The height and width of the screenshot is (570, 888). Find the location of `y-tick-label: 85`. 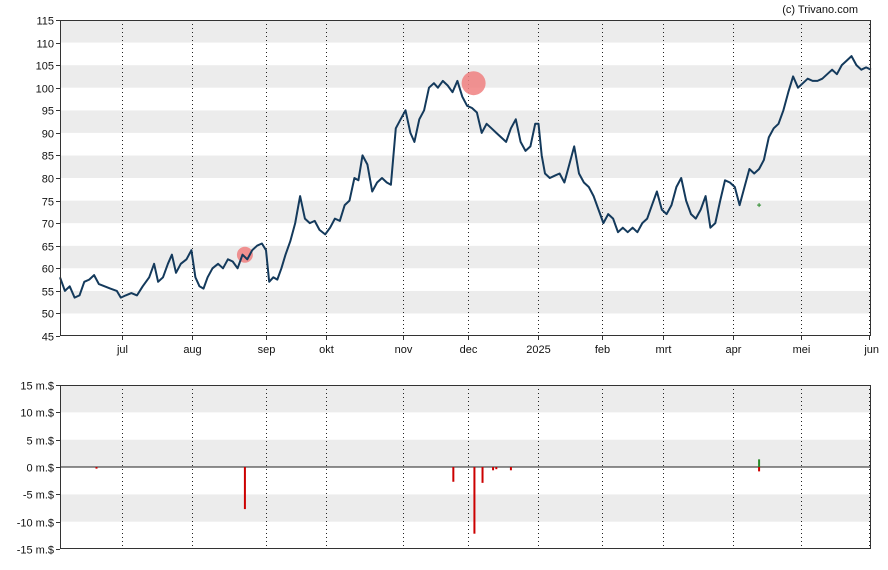

y-tick-label: 85 is located at coordinates (48, 157).